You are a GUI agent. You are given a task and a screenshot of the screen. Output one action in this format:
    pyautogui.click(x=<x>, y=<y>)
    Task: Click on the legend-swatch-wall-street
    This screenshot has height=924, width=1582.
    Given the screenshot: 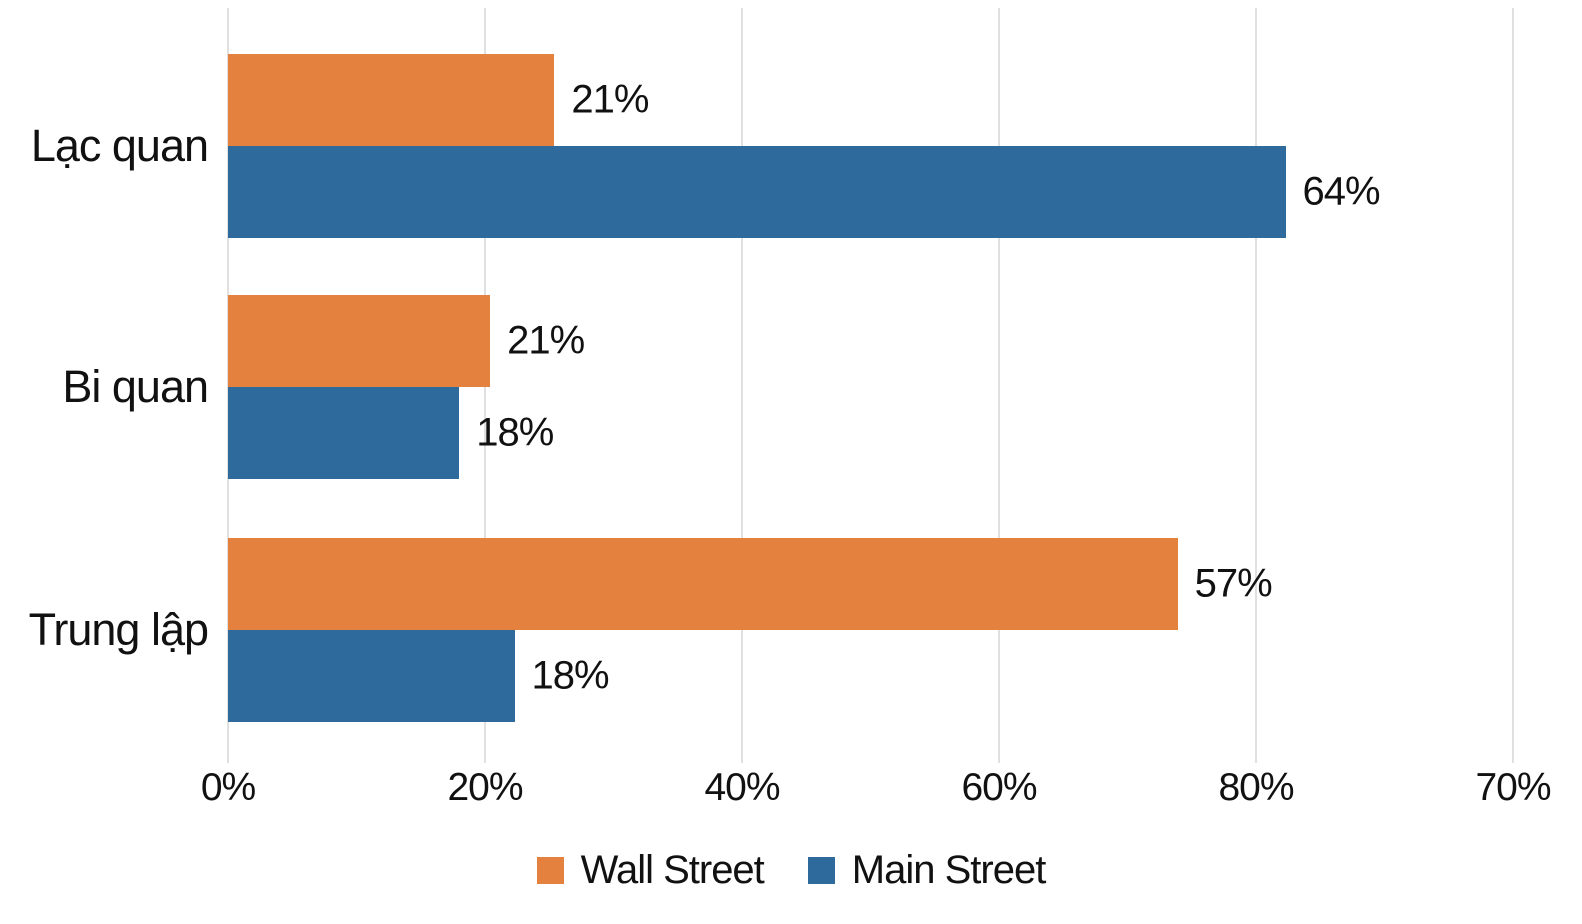 What is the action you would take?
    pyautogui.click(x=550, y=870)
    